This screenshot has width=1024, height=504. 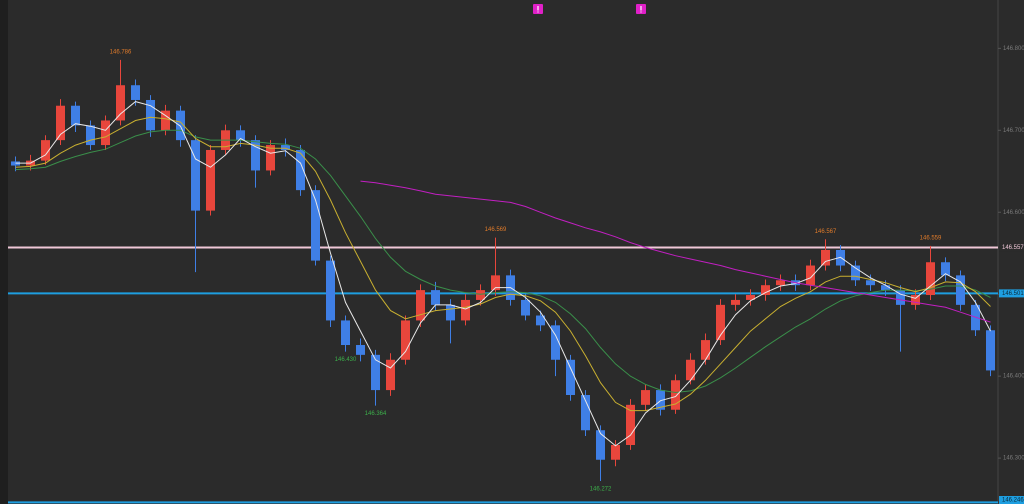 What do you see at coordinates (496, 230) in the screenshot?
I see `price-annotation: 146.569` at bounding box center [496, 230].